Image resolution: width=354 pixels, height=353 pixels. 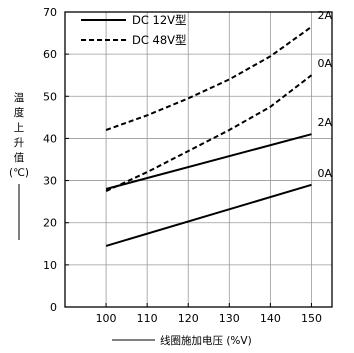 What do you see at coordinates (324, 15) in the screenshot?
I see `series-end-label-0: 2A` at bounding box center [324, 15].